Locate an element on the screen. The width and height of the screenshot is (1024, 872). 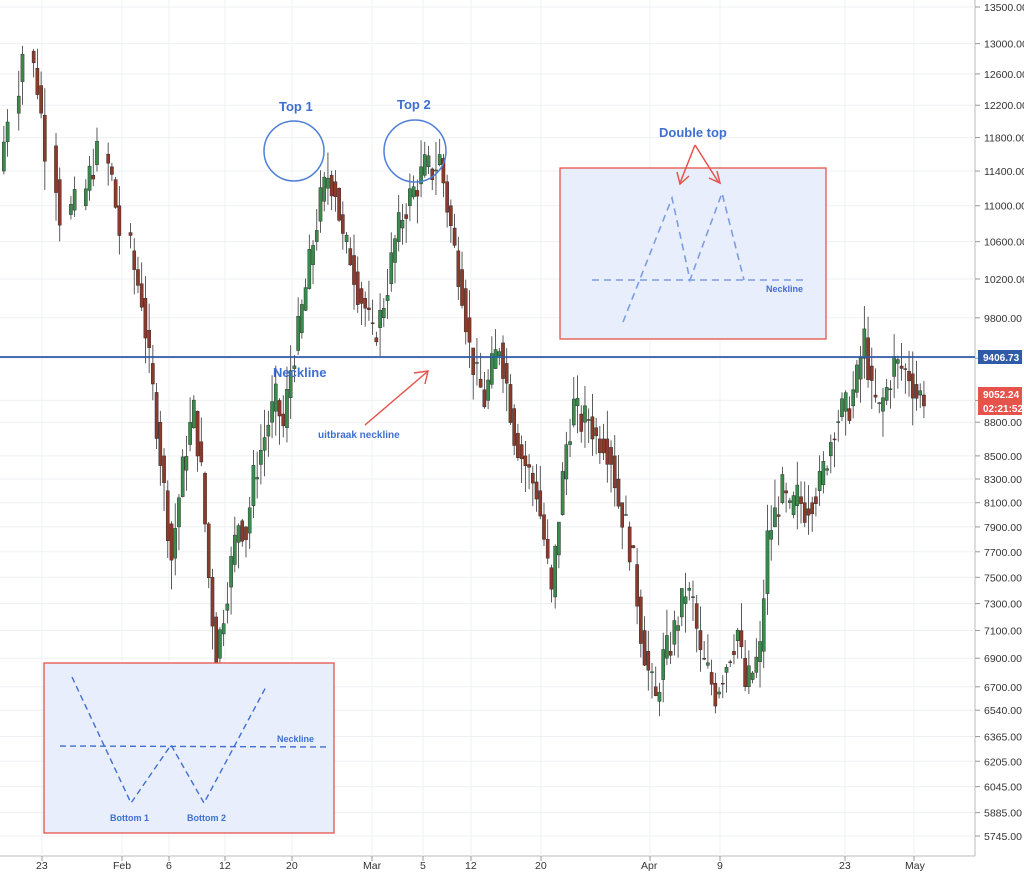
y-tick-label: 6900.00 is located at coordinates (1003, 659).